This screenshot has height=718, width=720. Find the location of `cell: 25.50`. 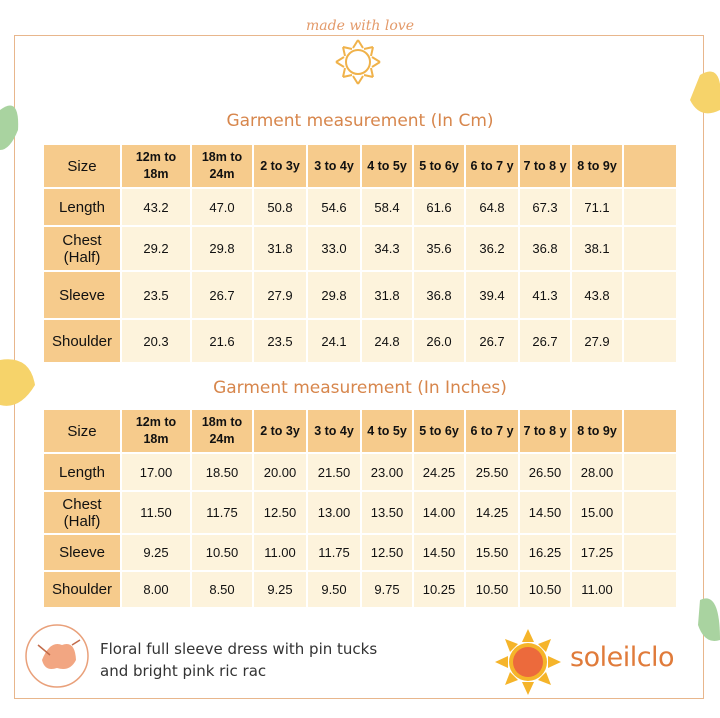

cell: 25.50 is located at coordinates (492, 472).